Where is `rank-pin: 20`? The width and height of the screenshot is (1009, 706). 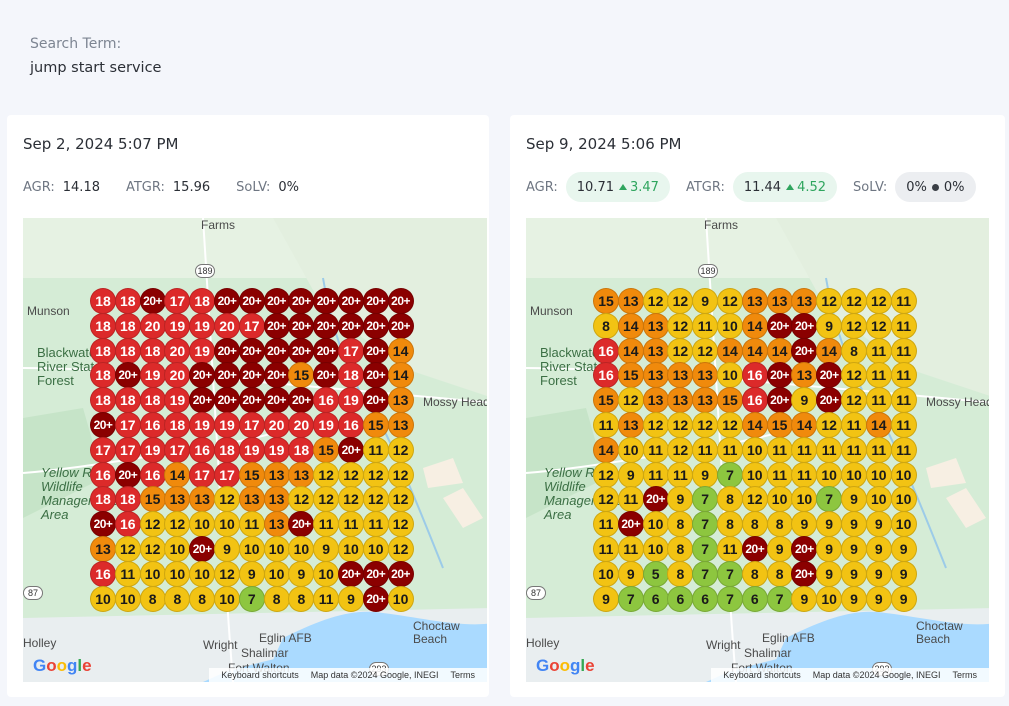
rank-pin: 20 is located at coordinates (276, 425).